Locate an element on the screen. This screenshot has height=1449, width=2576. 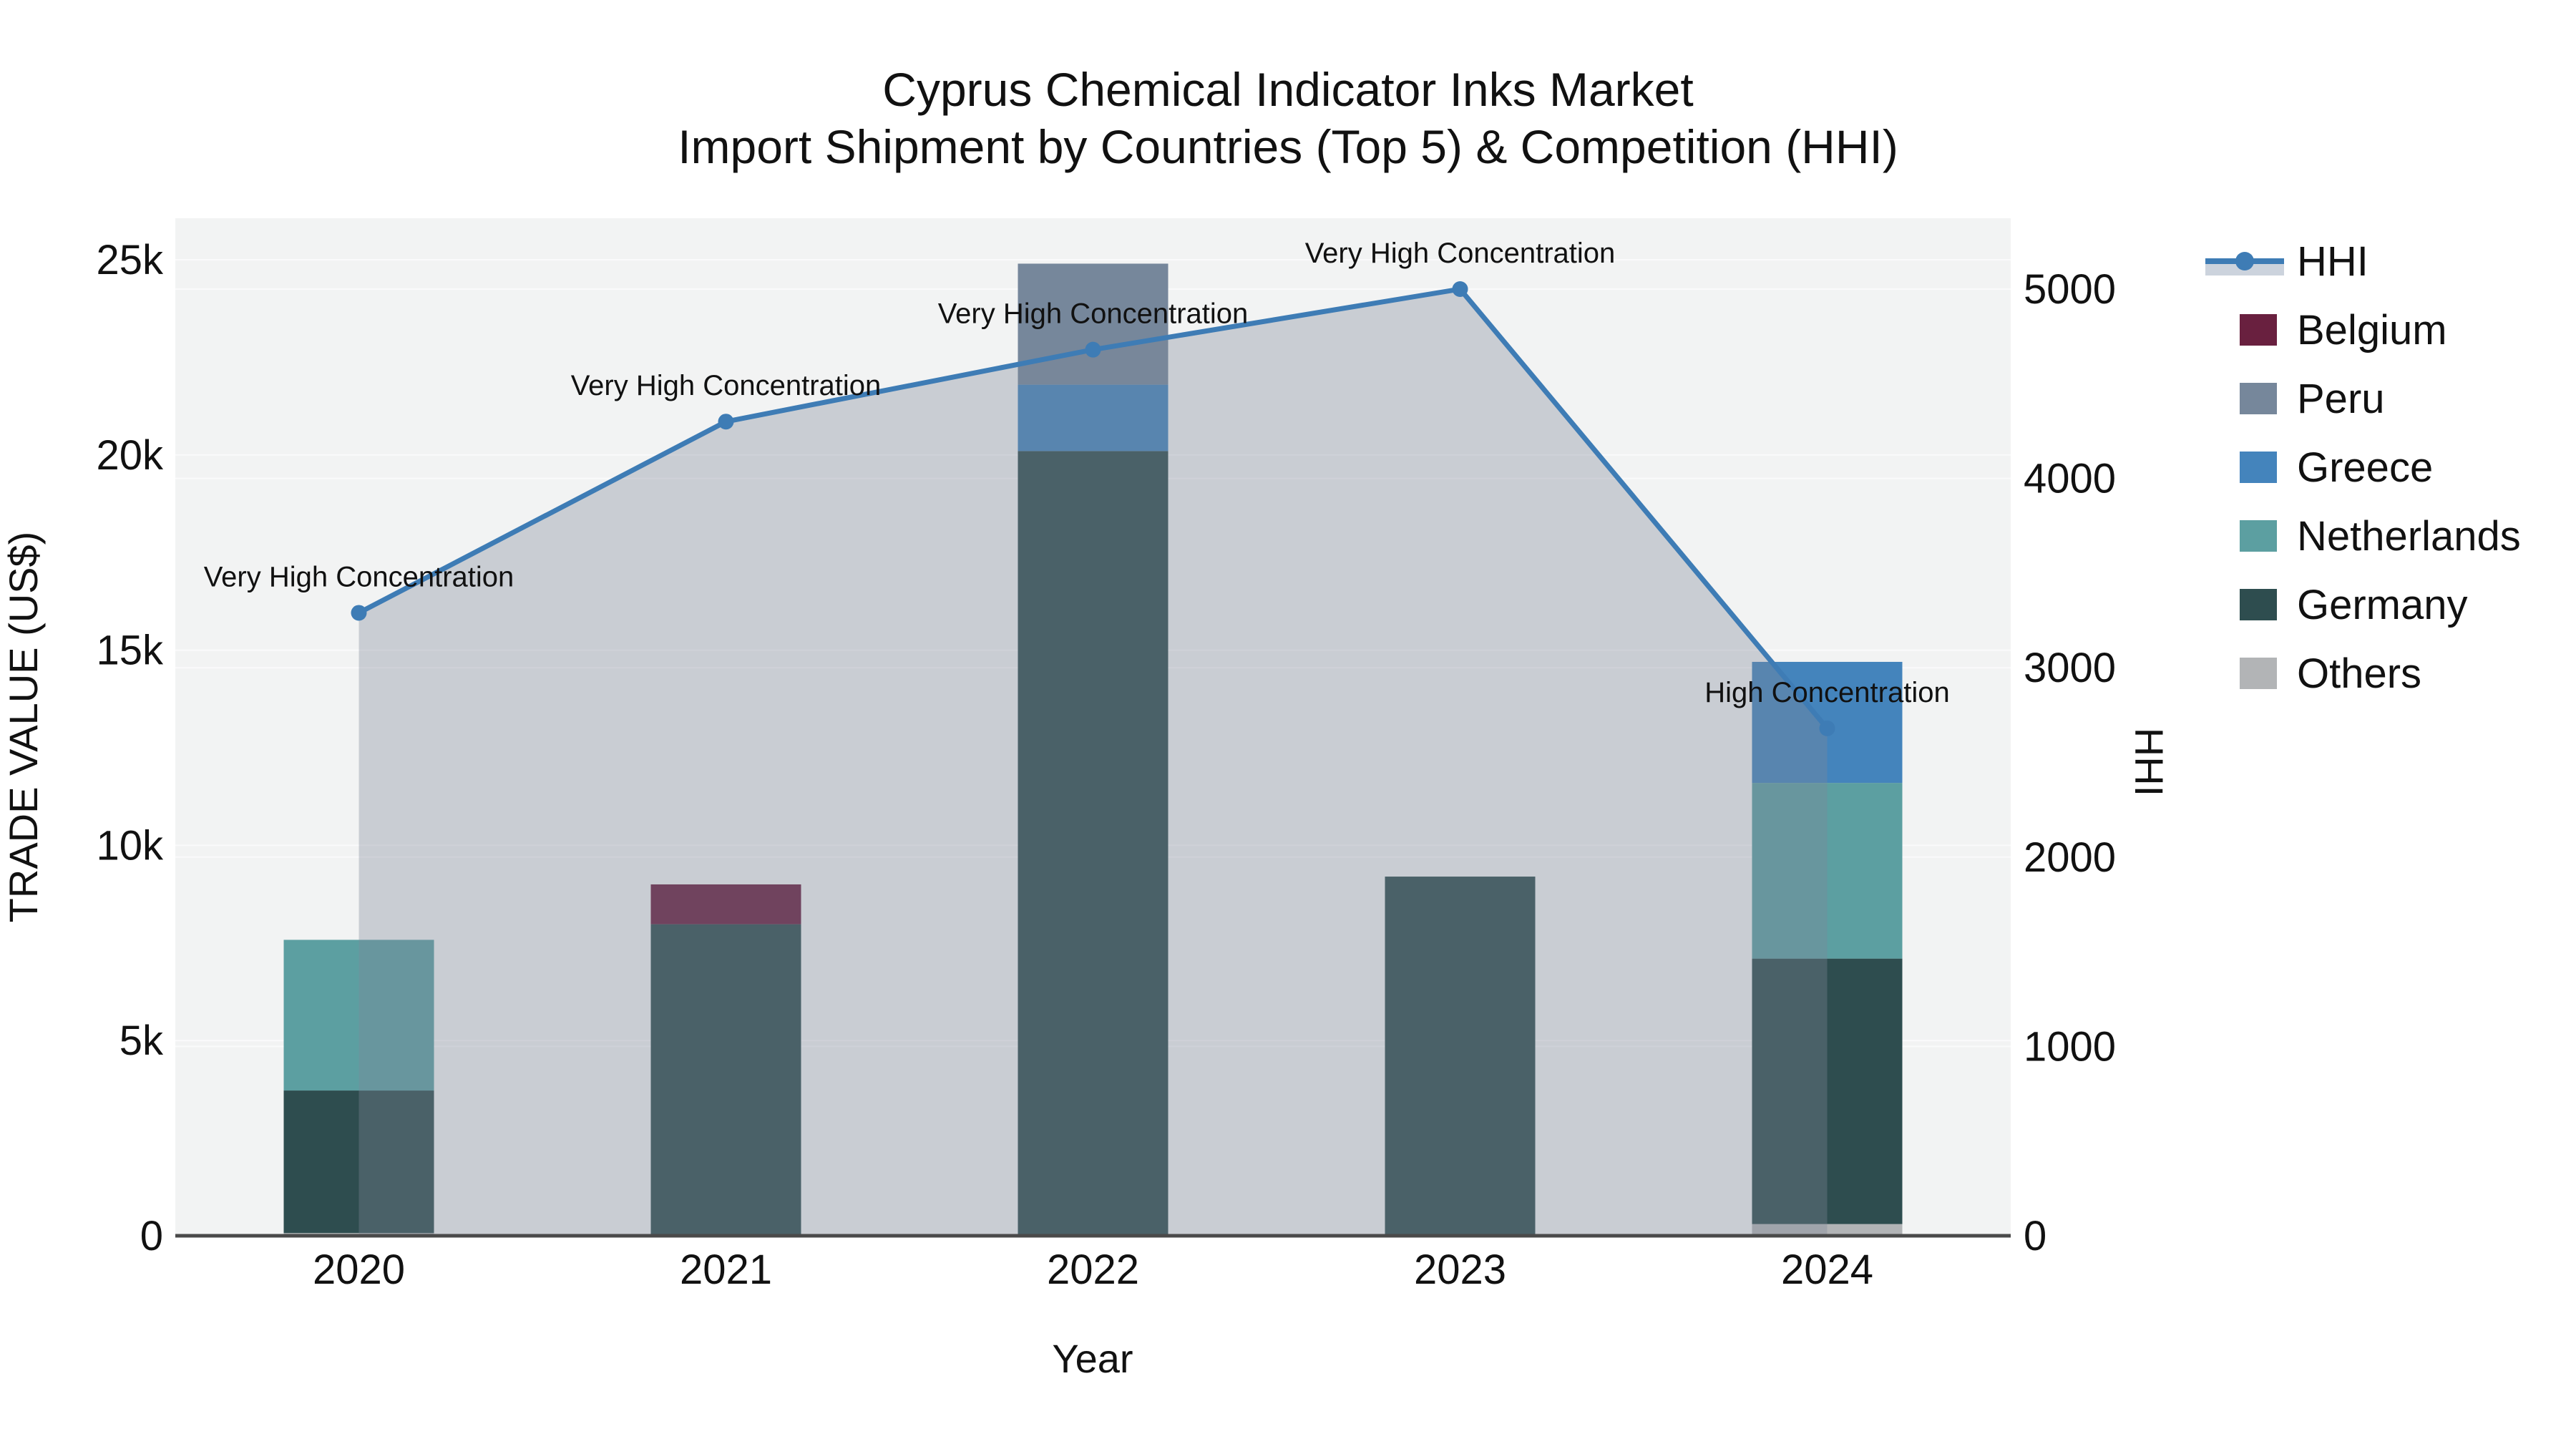
legend-label: Germany is located at coordinates (2382, 604).